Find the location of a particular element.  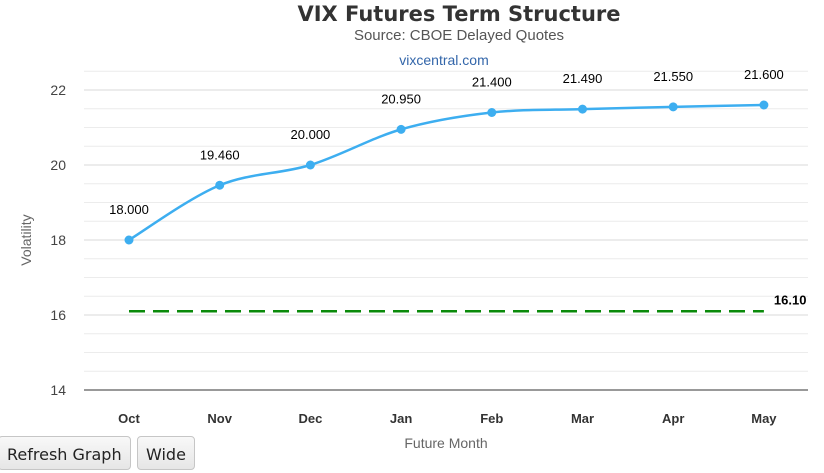

chart-title: VIX Futures Term Structure is located at coordinates (458, 14).